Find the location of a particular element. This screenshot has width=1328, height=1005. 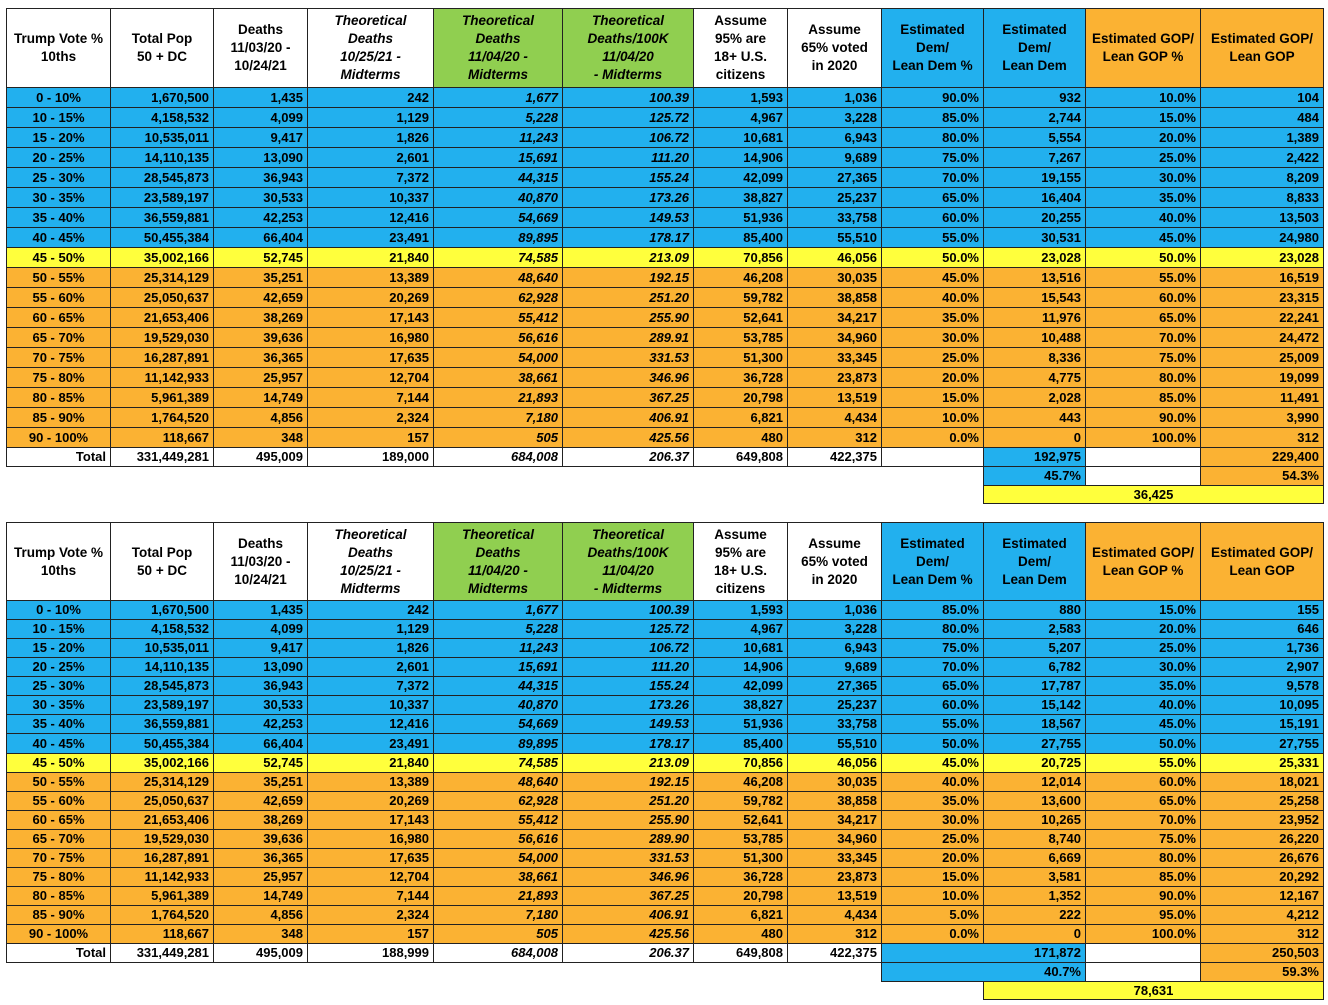

data-cell: 35,251 is located at coordinates (260, 781).